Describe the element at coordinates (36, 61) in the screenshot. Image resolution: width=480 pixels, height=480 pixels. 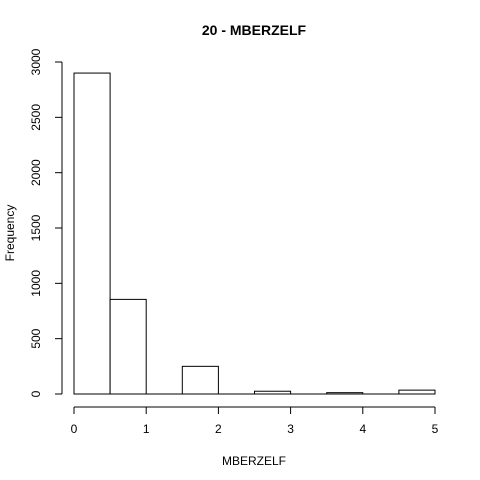
I see `y-tick-label: 3000` at that location.